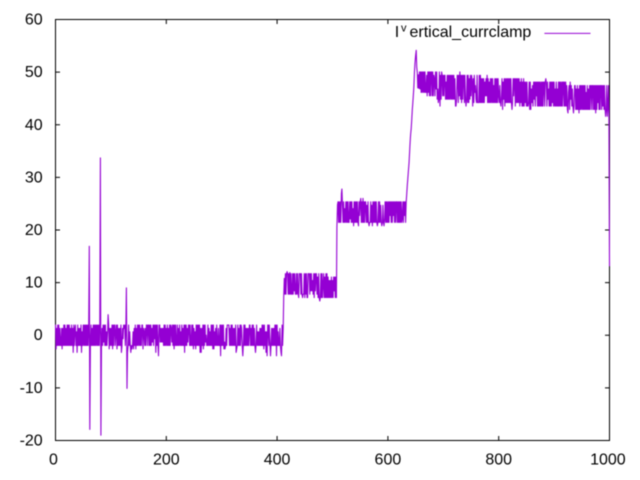  Describe the element at coordinates (34, 283) in the screenshot. I see `svg-text: 10` at that location.